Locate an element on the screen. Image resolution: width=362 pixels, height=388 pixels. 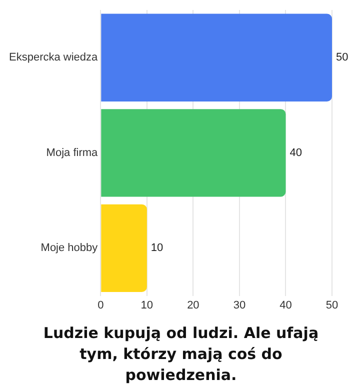
y-tick-label: Moja firma is located at coordinates (72, 152).